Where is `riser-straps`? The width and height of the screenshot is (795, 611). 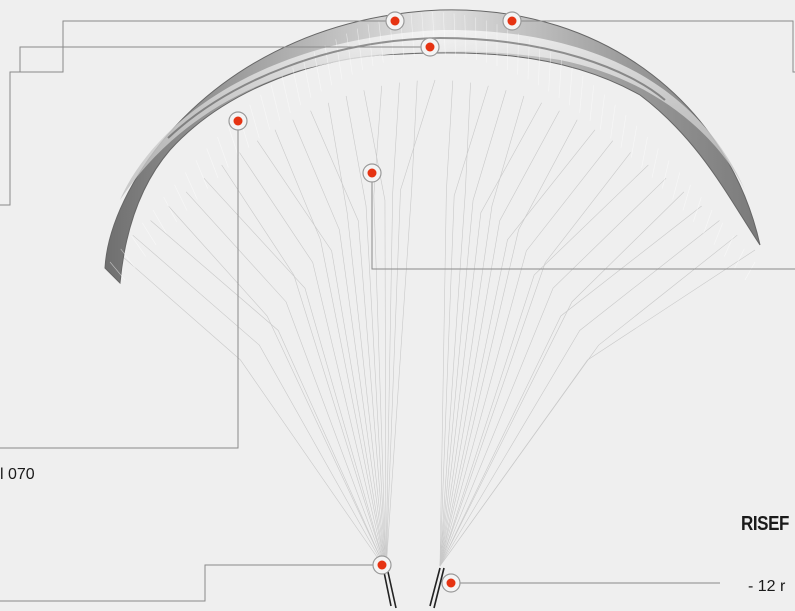
riser-straps is located at coordinates (414, 588).